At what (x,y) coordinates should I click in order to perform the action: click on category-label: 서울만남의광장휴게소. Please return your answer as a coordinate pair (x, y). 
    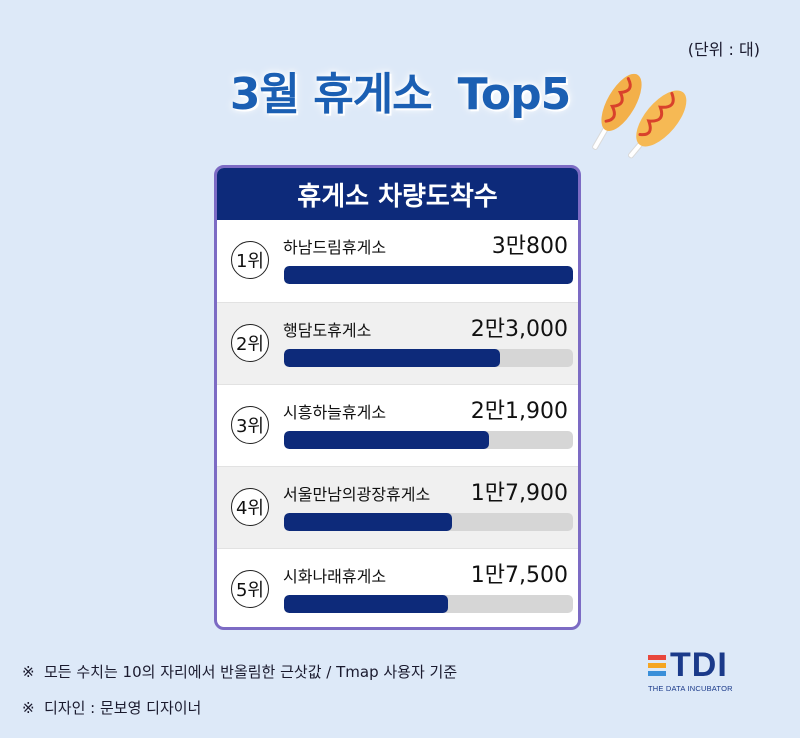
    Looking at the image, I should click on (357, 494).